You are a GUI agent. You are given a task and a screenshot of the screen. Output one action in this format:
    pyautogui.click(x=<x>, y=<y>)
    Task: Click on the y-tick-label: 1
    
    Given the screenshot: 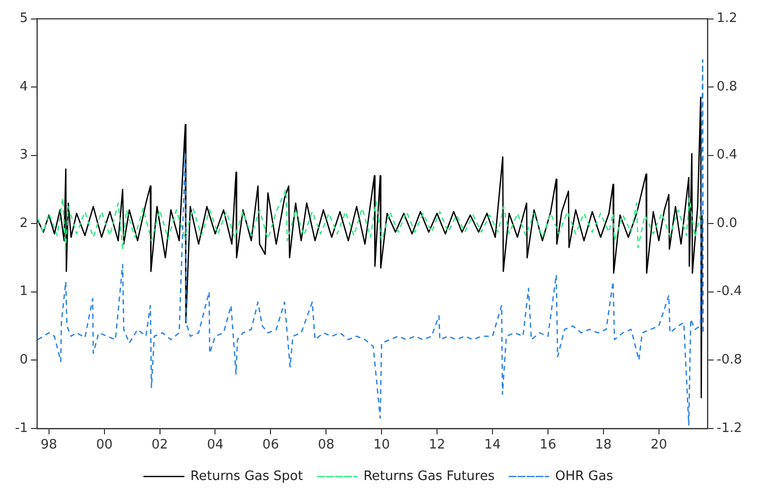 What is the action you would take?
    pyautogui.click(x=24, y=292)
    